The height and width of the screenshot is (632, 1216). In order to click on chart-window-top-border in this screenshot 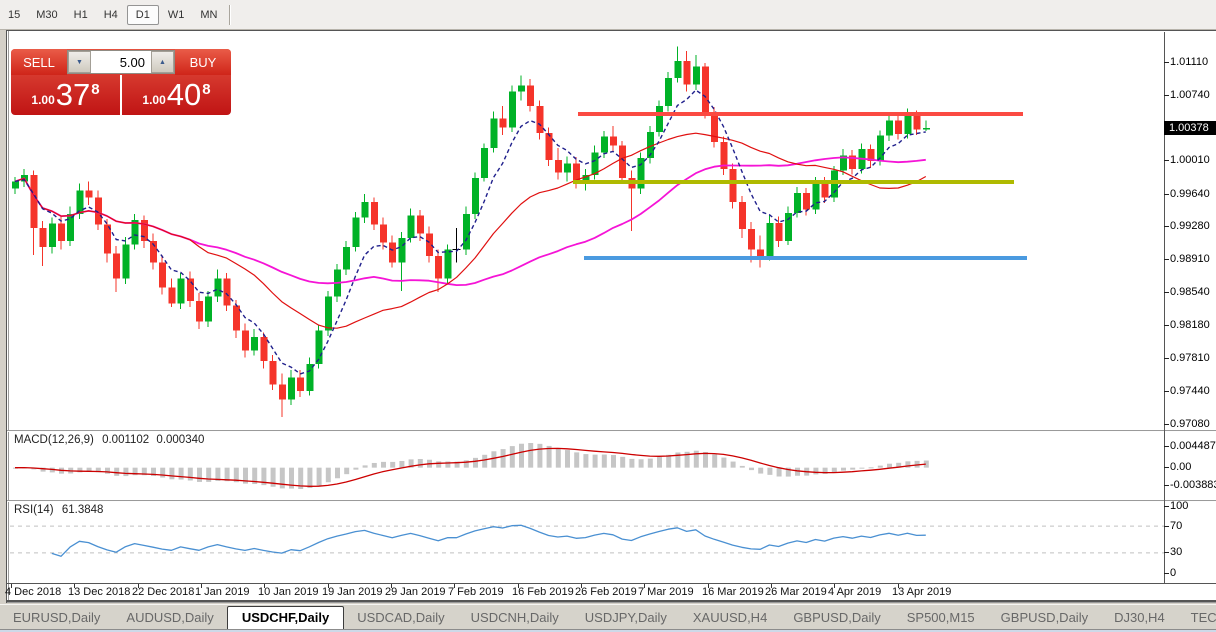, I will do `click(611, 30)`.